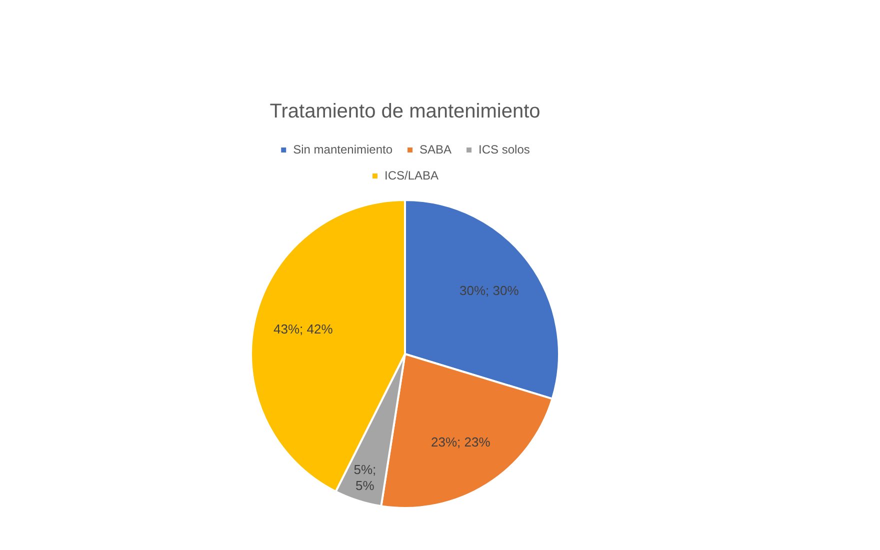  I want to click on data-label: 5%; 5%, so click(365, 478).